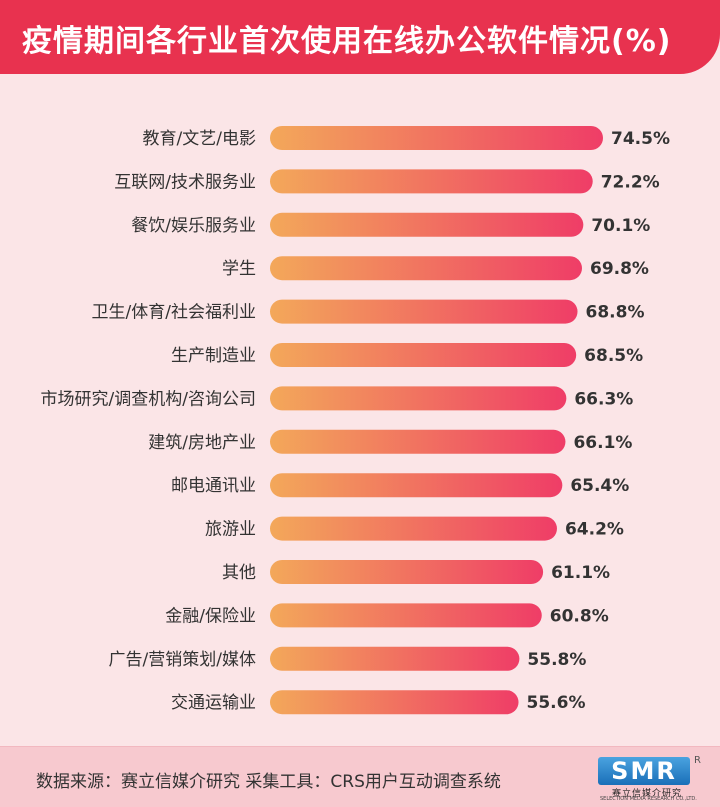 This screenshot has width=720, height=807. I want to click on logo-english-name: SELECTION MEDIA RESEARCH CO.,LTD., so click(648, 799).